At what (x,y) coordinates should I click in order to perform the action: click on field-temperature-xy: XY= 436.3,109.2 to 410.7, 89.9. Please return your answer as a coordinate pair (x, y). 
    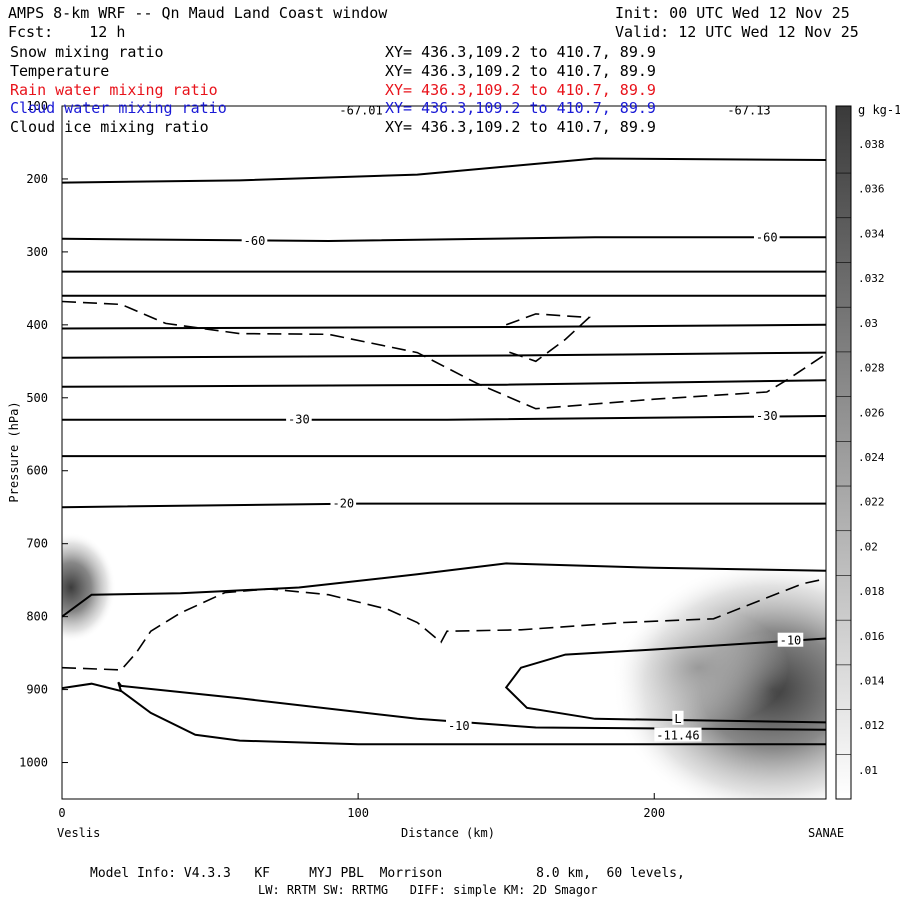
    Looking at the image, I should click on (520, 71).